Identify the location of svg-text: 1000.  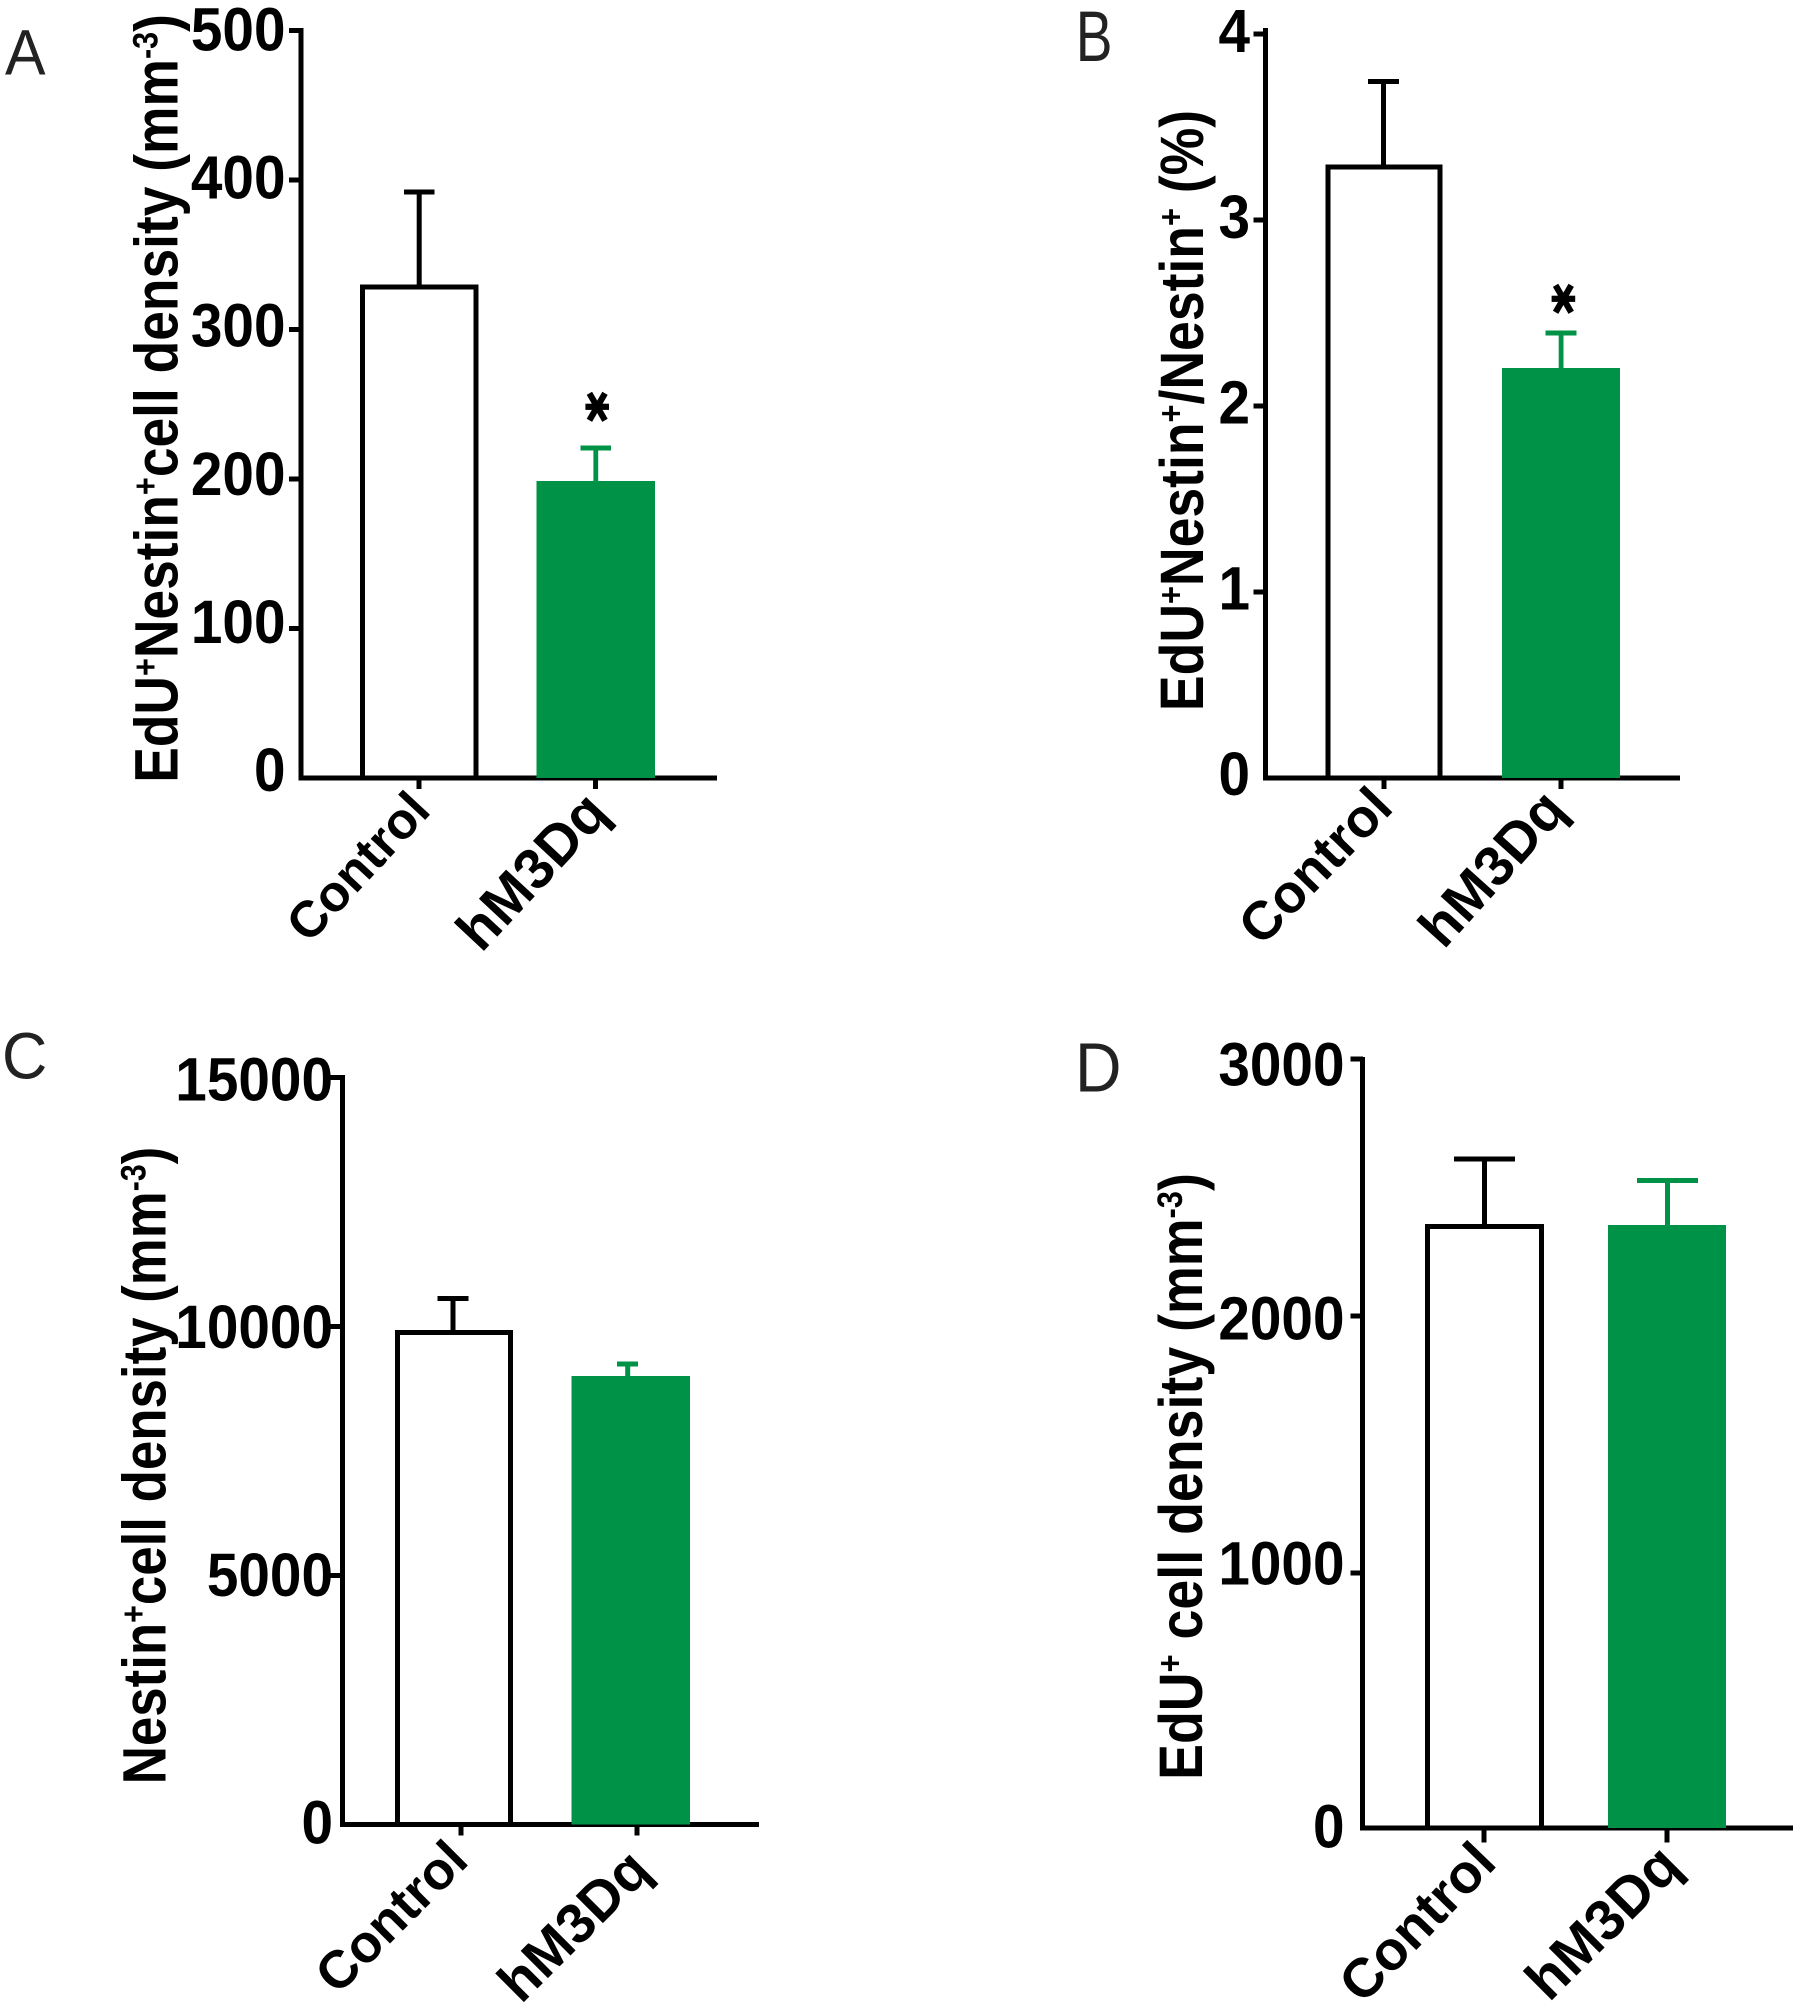
(1281, 1564).